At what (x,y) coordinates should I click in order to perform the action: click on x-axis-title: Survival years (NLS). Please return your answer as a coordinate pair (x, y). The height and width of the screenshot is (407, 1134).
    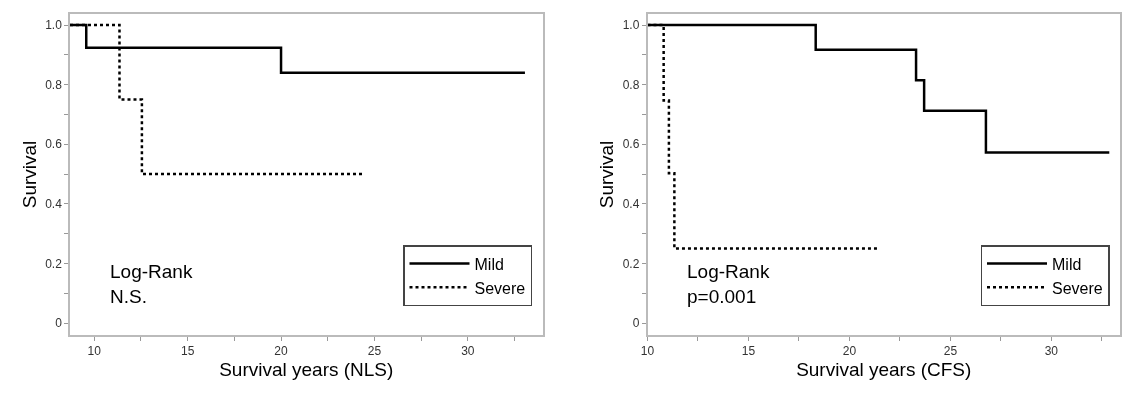
    Looking at the image, I should click on (306, 370).